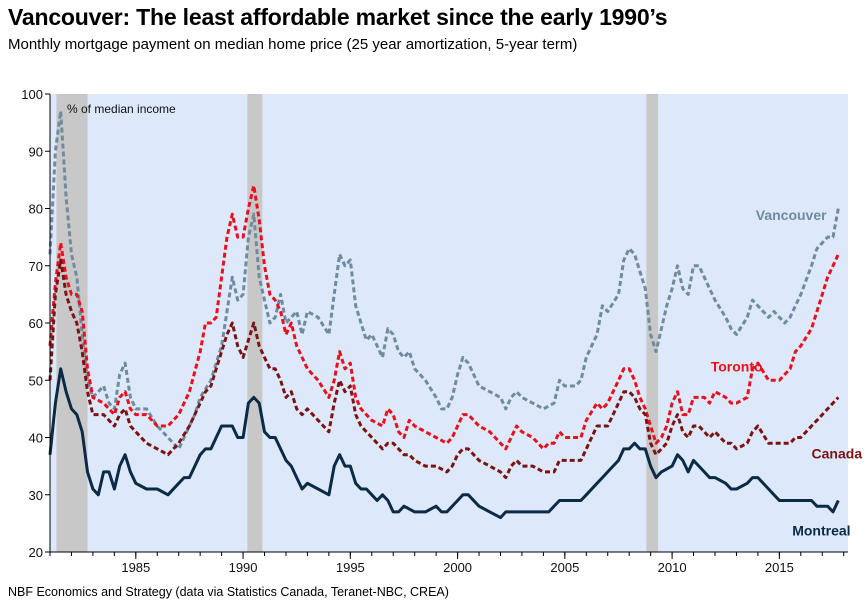 The height and width of the screenshot is (611, 867). What do you see at coordinates (32, 94) in the screenshot?
I see `y-tick-label: 100` at bounding box center [32, 94].